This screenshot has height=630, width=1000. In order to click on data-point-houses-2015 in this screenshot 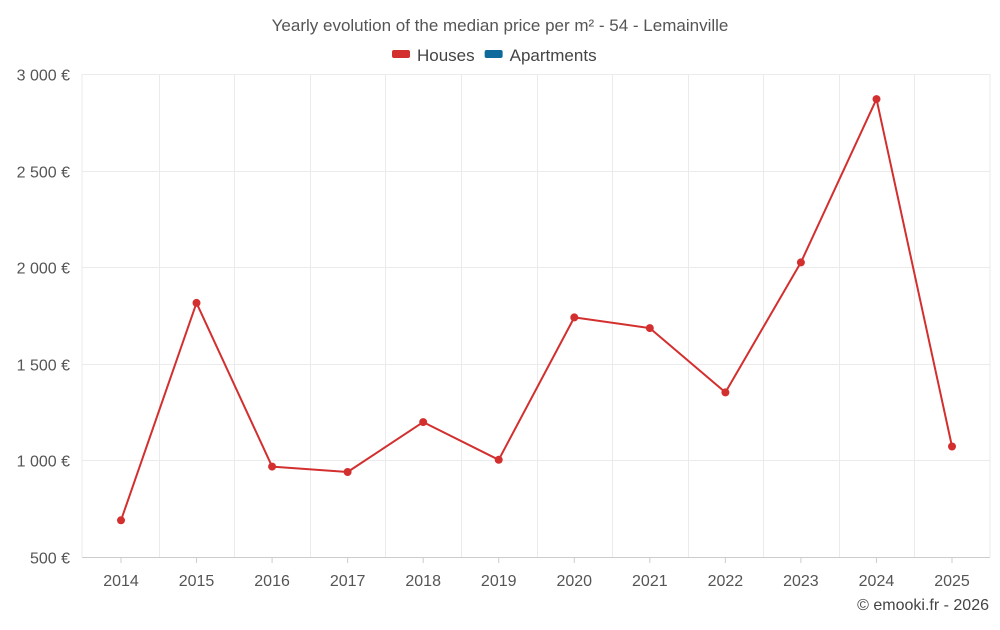, I will do `click(196, 302)`.